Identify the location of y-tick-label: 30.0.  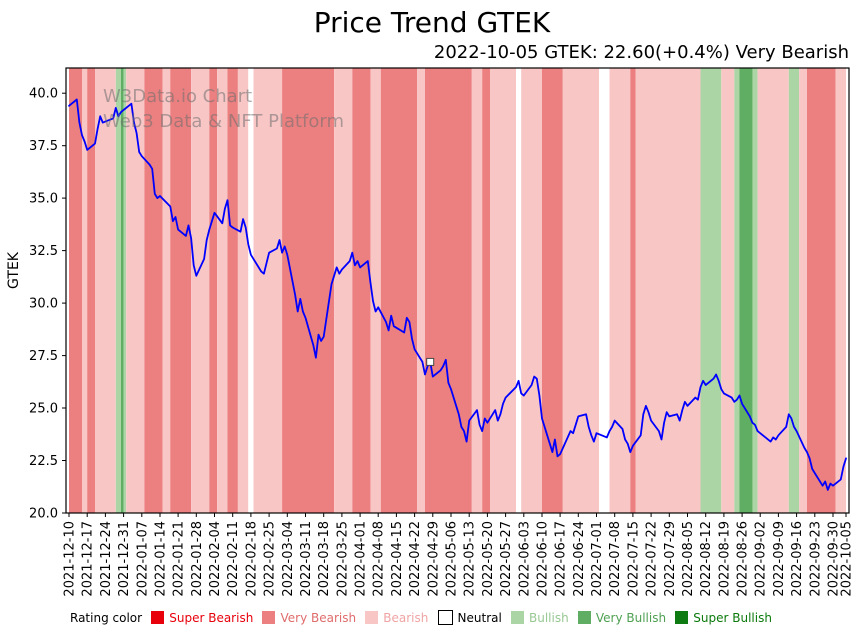
(43, 304).